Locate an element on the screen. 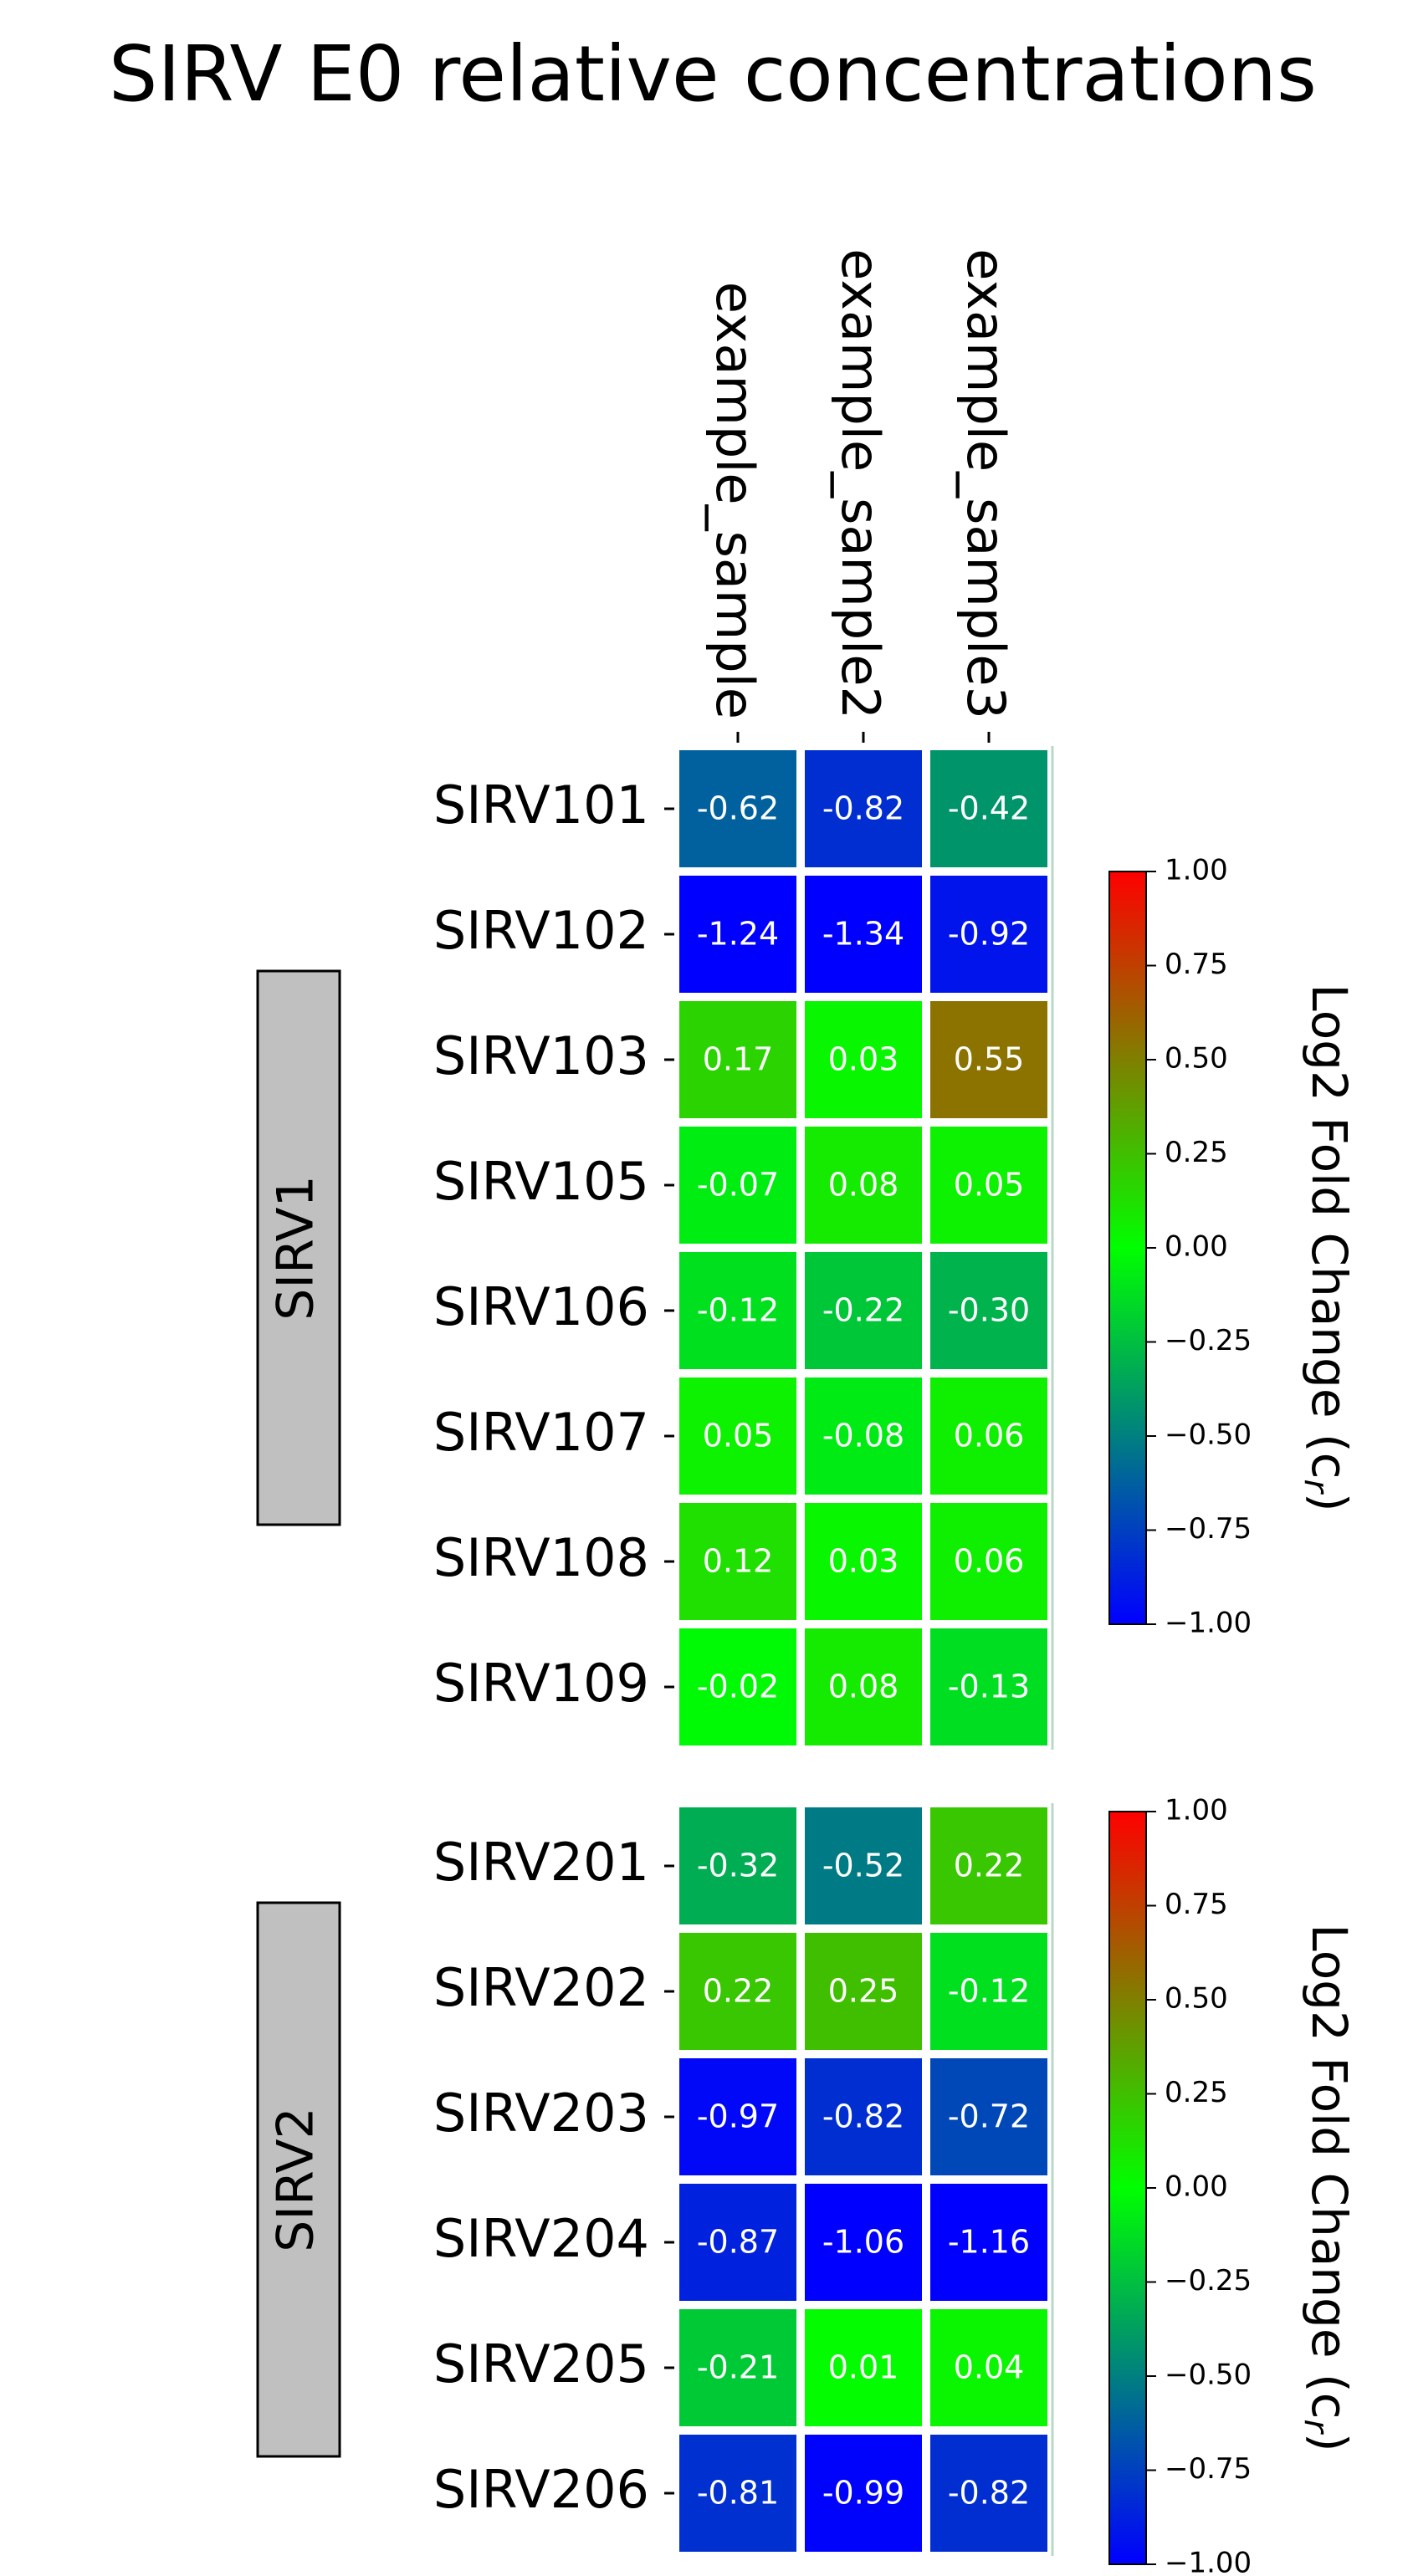 This screenshot has width=1413, height=2576. cell-value-label: -0.82 is located at coordinates (863, 808).